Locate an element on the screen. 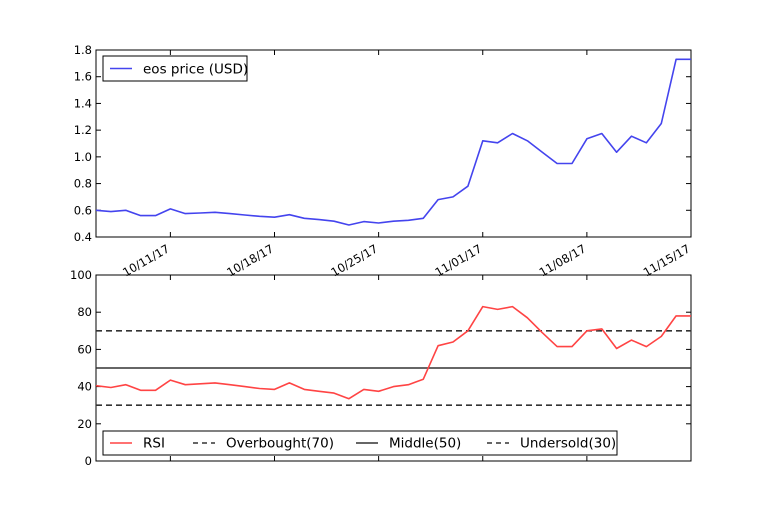  price-ytick-label: 1.4 is located at coordinates (83, 103).